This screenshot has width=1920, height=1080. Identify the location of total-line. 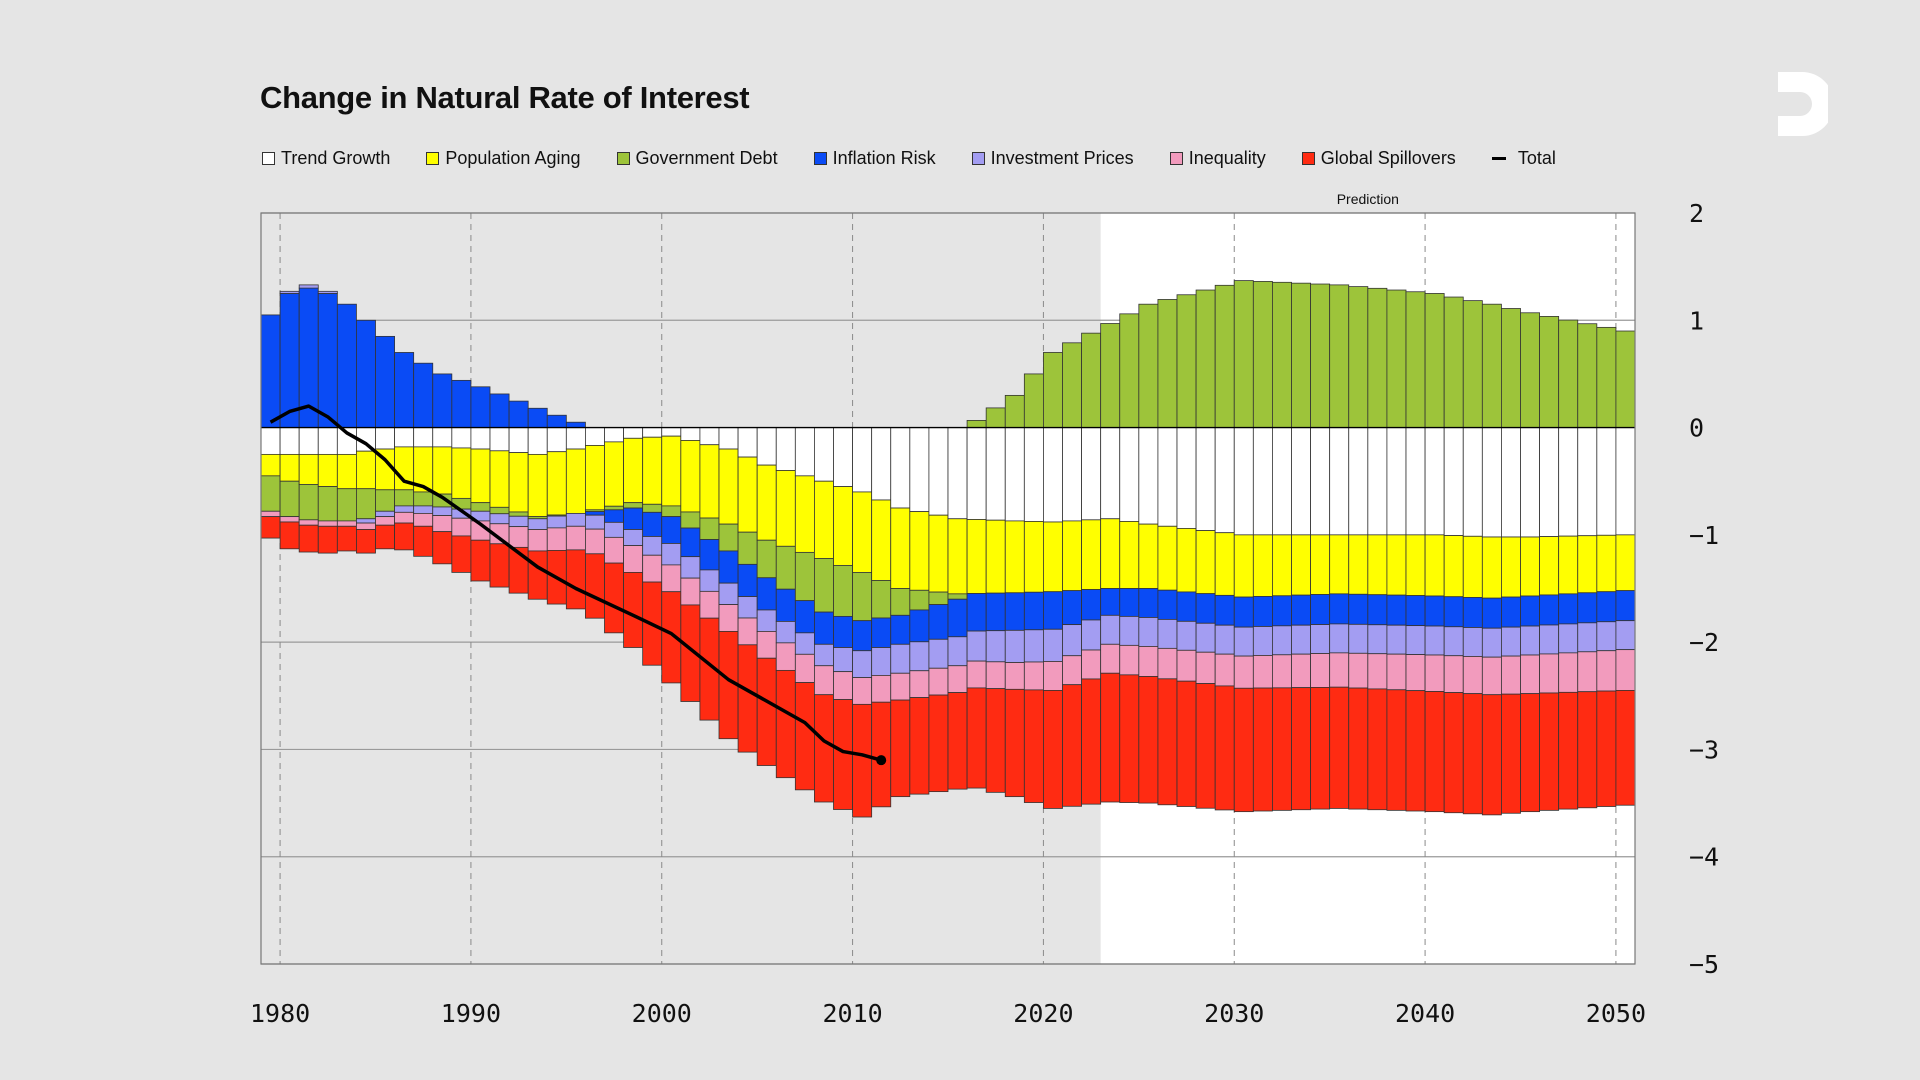
(575, 583).